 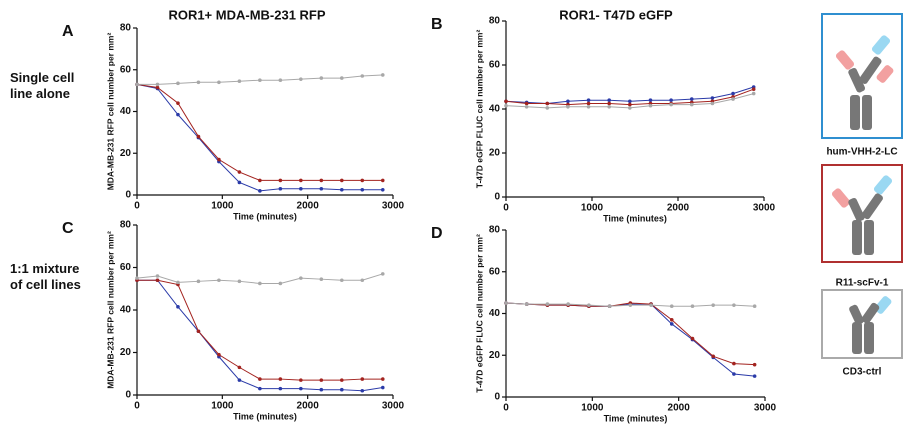 What do you see at coordinates (616, 14) in the screenshot?
I see `chart-title: ROR1- T47D eGFP` at bounding box center [616, 14].